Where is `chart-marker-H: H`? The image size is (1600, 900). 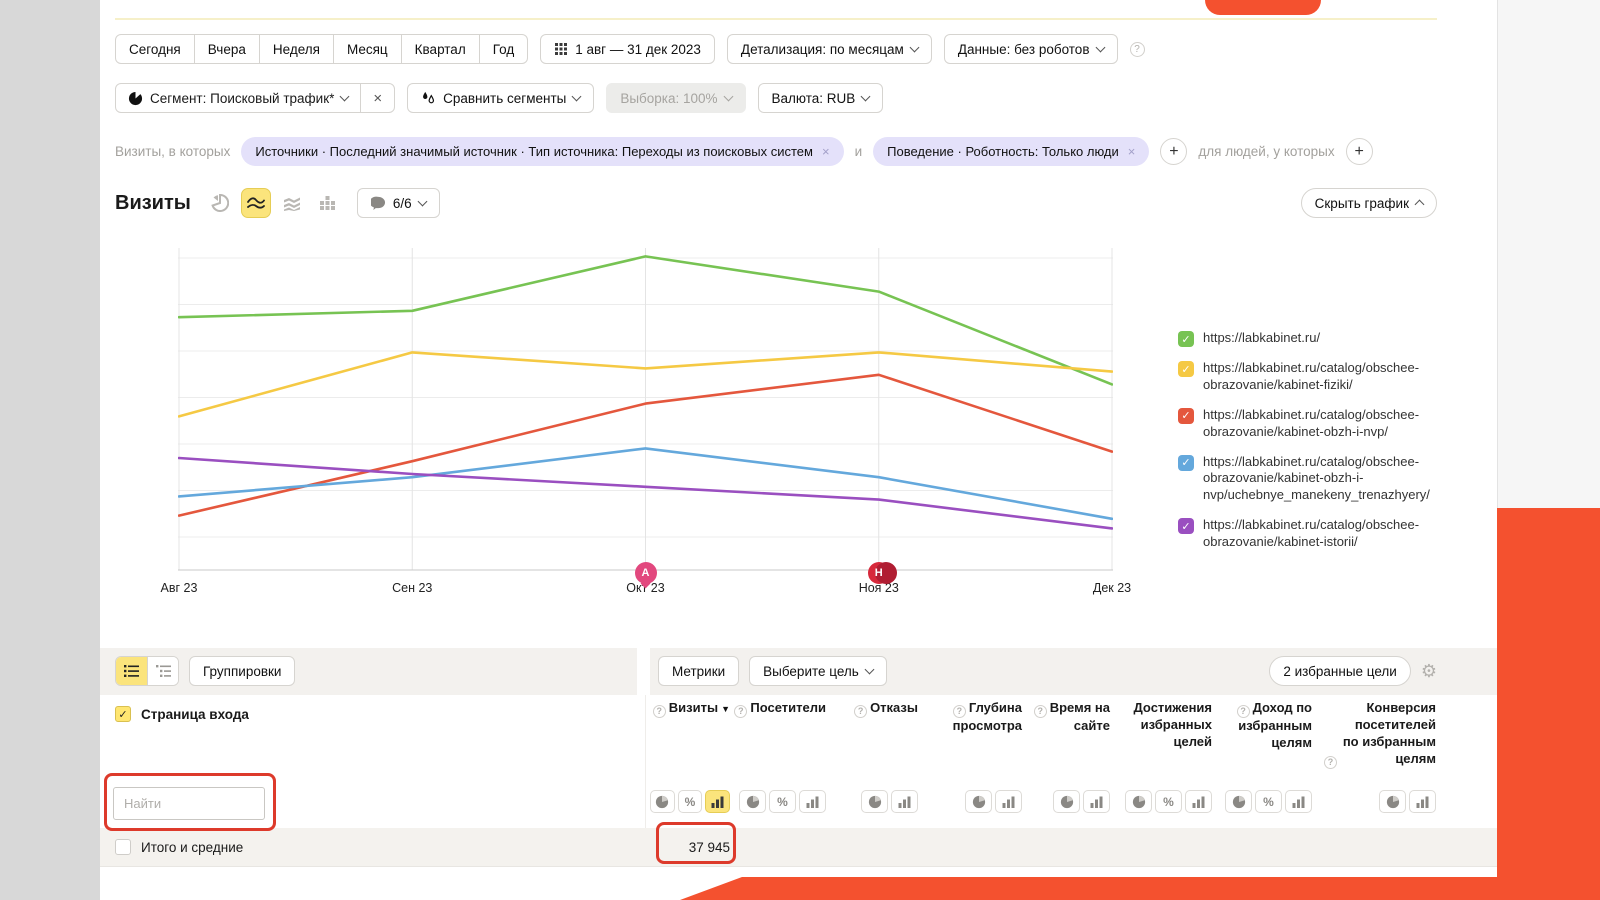
chart-marker-H: H is located at coordinates (882, 573).